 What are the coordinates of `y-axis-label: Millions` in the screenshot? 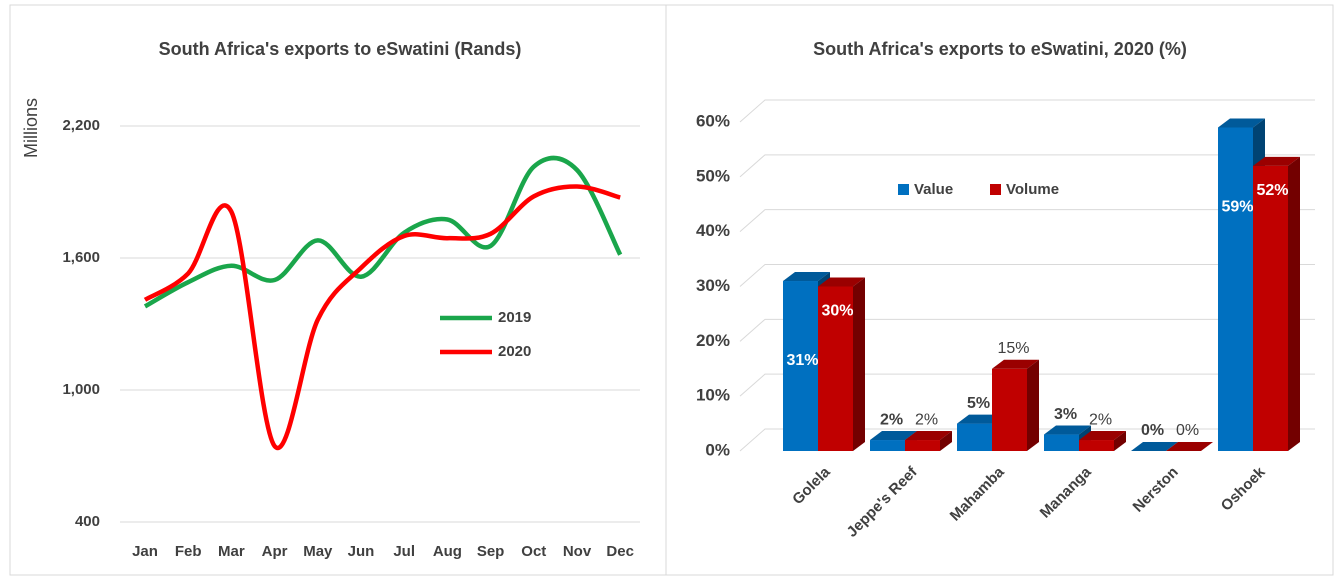 It's located at (31, 128).